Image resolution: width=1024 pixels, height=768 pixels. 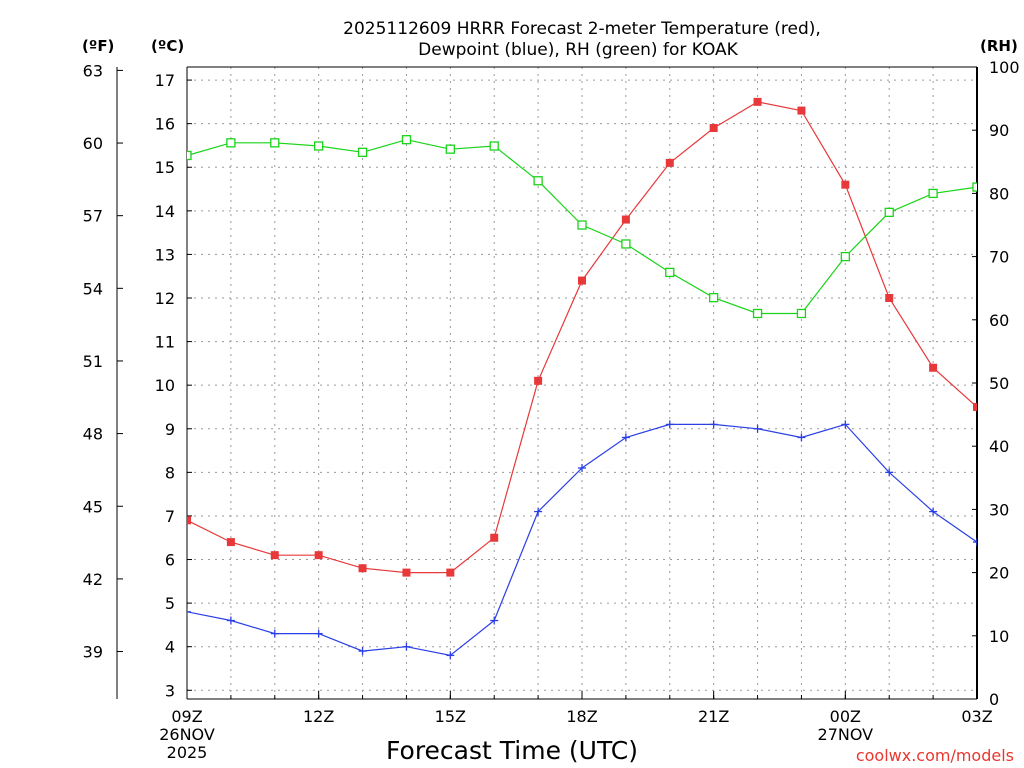 I want to click on celsius-tick-label: 4, so click(x=170, y=647).